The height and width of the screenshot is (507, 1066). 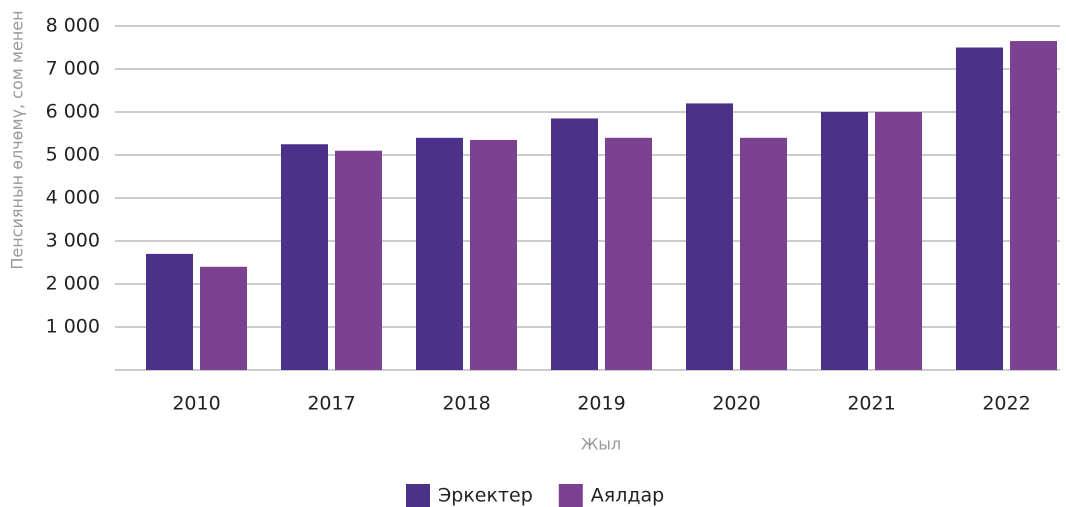 What do you see at coordinates (736, 404) in the screenshot?
I see `x-tick-label: 2020` at bounding box center [736, 404].